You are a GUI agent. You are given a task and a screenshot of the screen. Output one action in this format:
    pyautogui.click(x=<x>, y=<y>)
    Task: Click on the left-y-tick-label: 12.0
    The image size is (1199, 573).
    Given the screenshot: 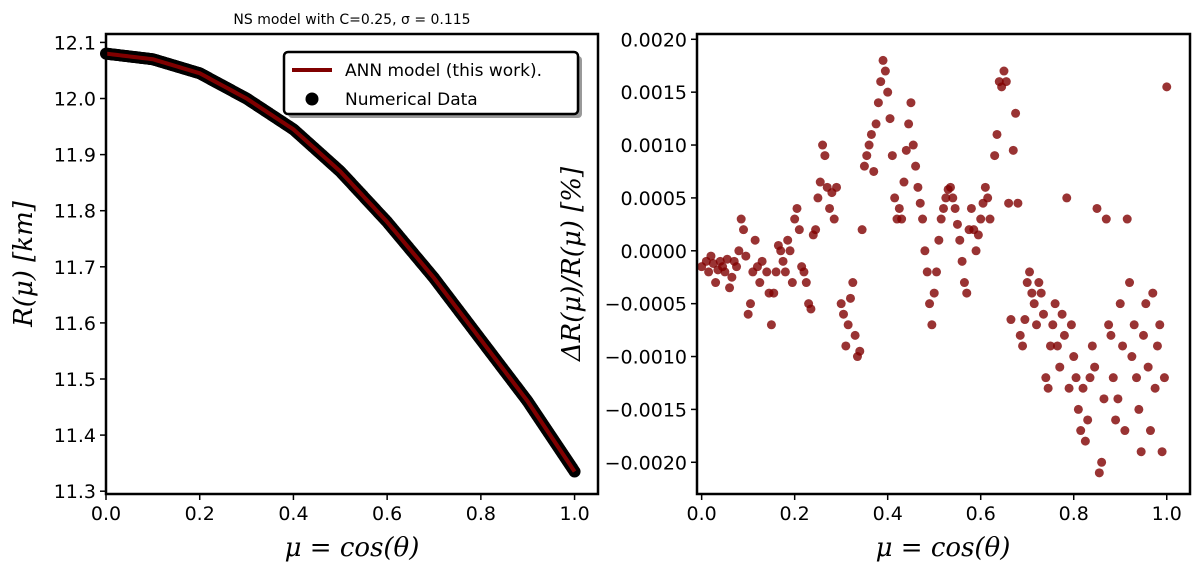 What is the action you would take?
    pyautogui.click(x=75, y=100)
    